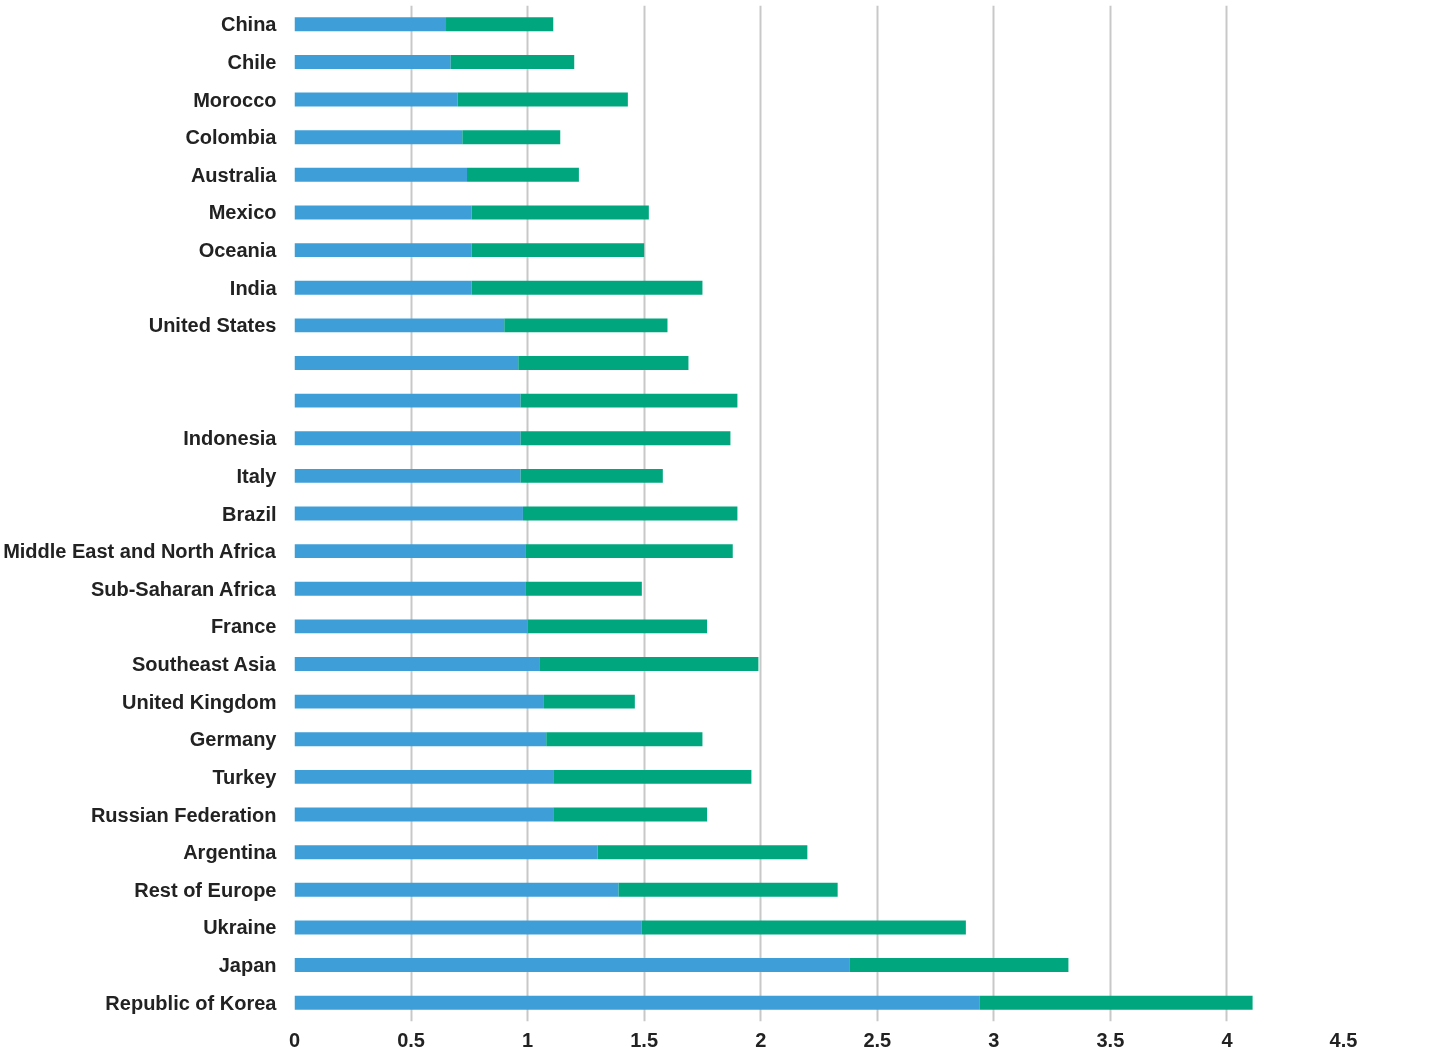 The width and height of the screenshot is (1433, 1049). What do you see at coordinates (528, 1038) in the screenshot?
I see `x-tick-label: 1` at bounding box center [528, 1038].